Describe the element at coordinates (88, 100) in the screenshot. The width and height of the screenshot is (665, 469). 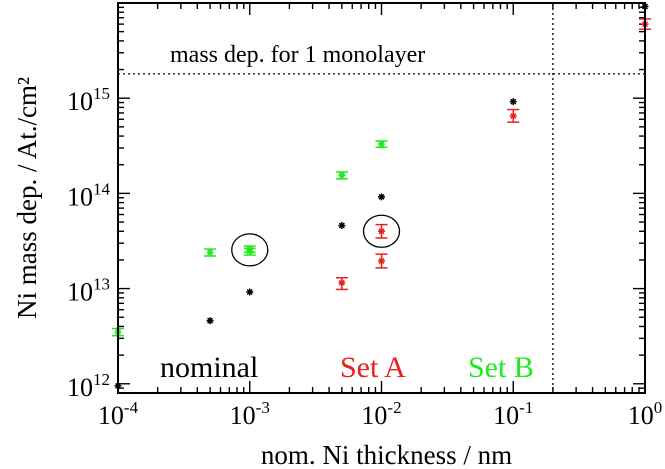
I see `y-tick-label: 1015` at that location.